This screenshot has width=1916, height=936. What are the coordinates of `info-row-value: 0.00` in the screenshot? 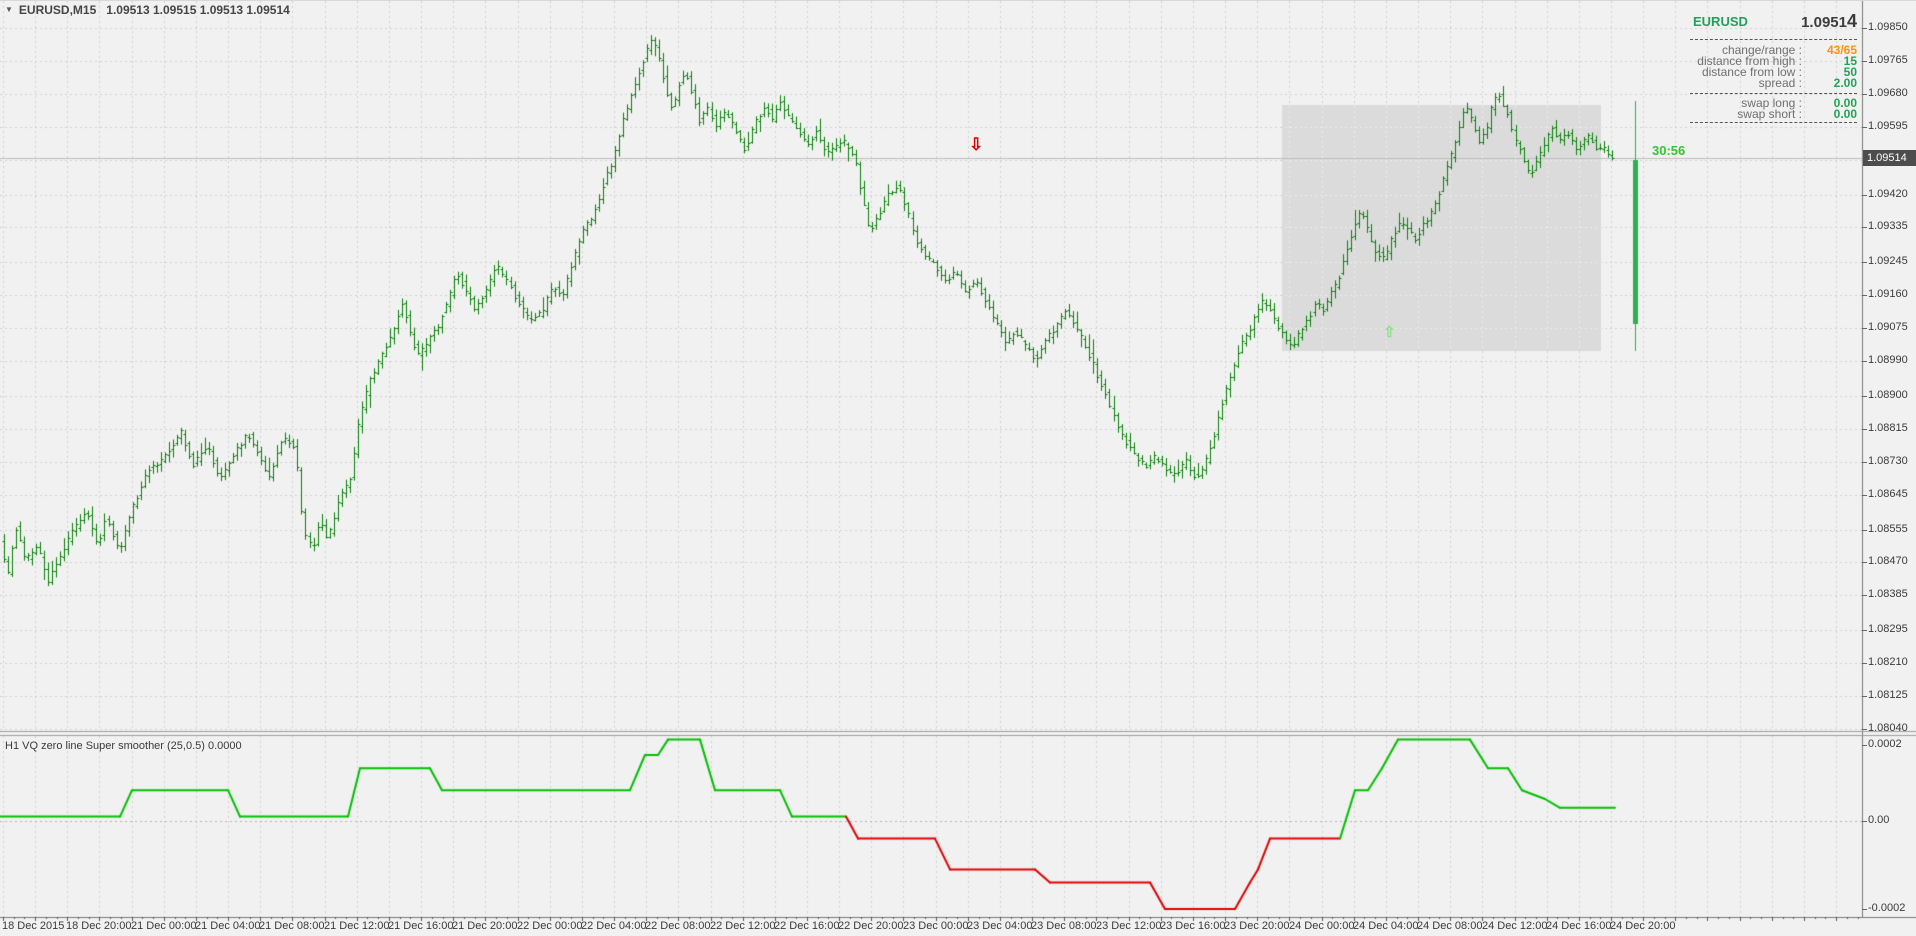 It's located at (1845, 114).